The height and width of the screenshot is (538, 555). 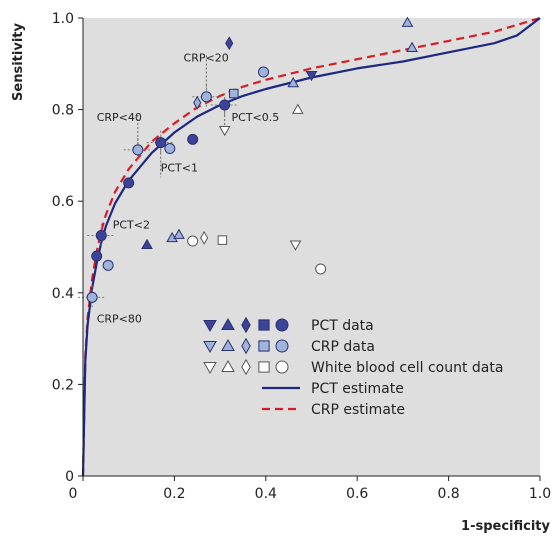 I want to click on y-tick-label-2: 0.4, so click(x=63, y=294).